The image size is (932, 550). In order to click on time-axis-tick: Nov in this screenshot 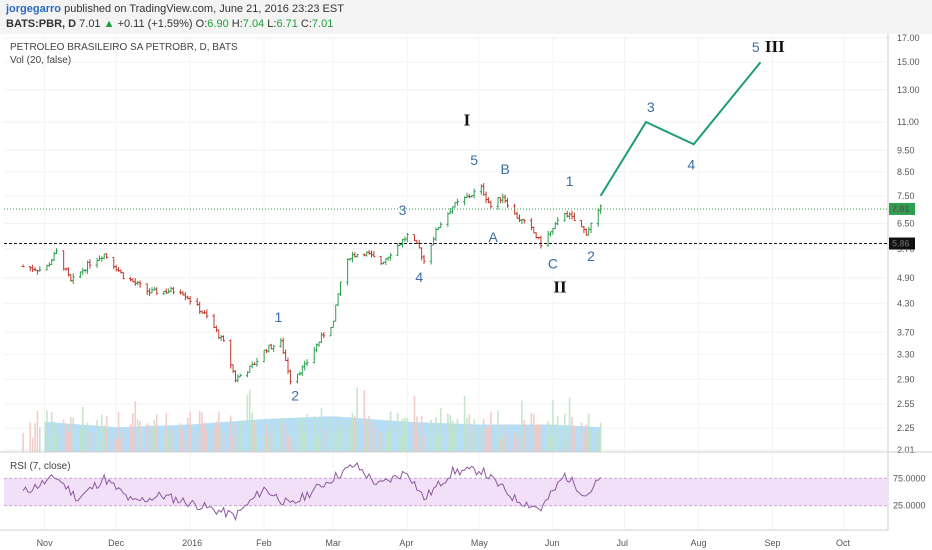, I will do `click(45, 543)`.